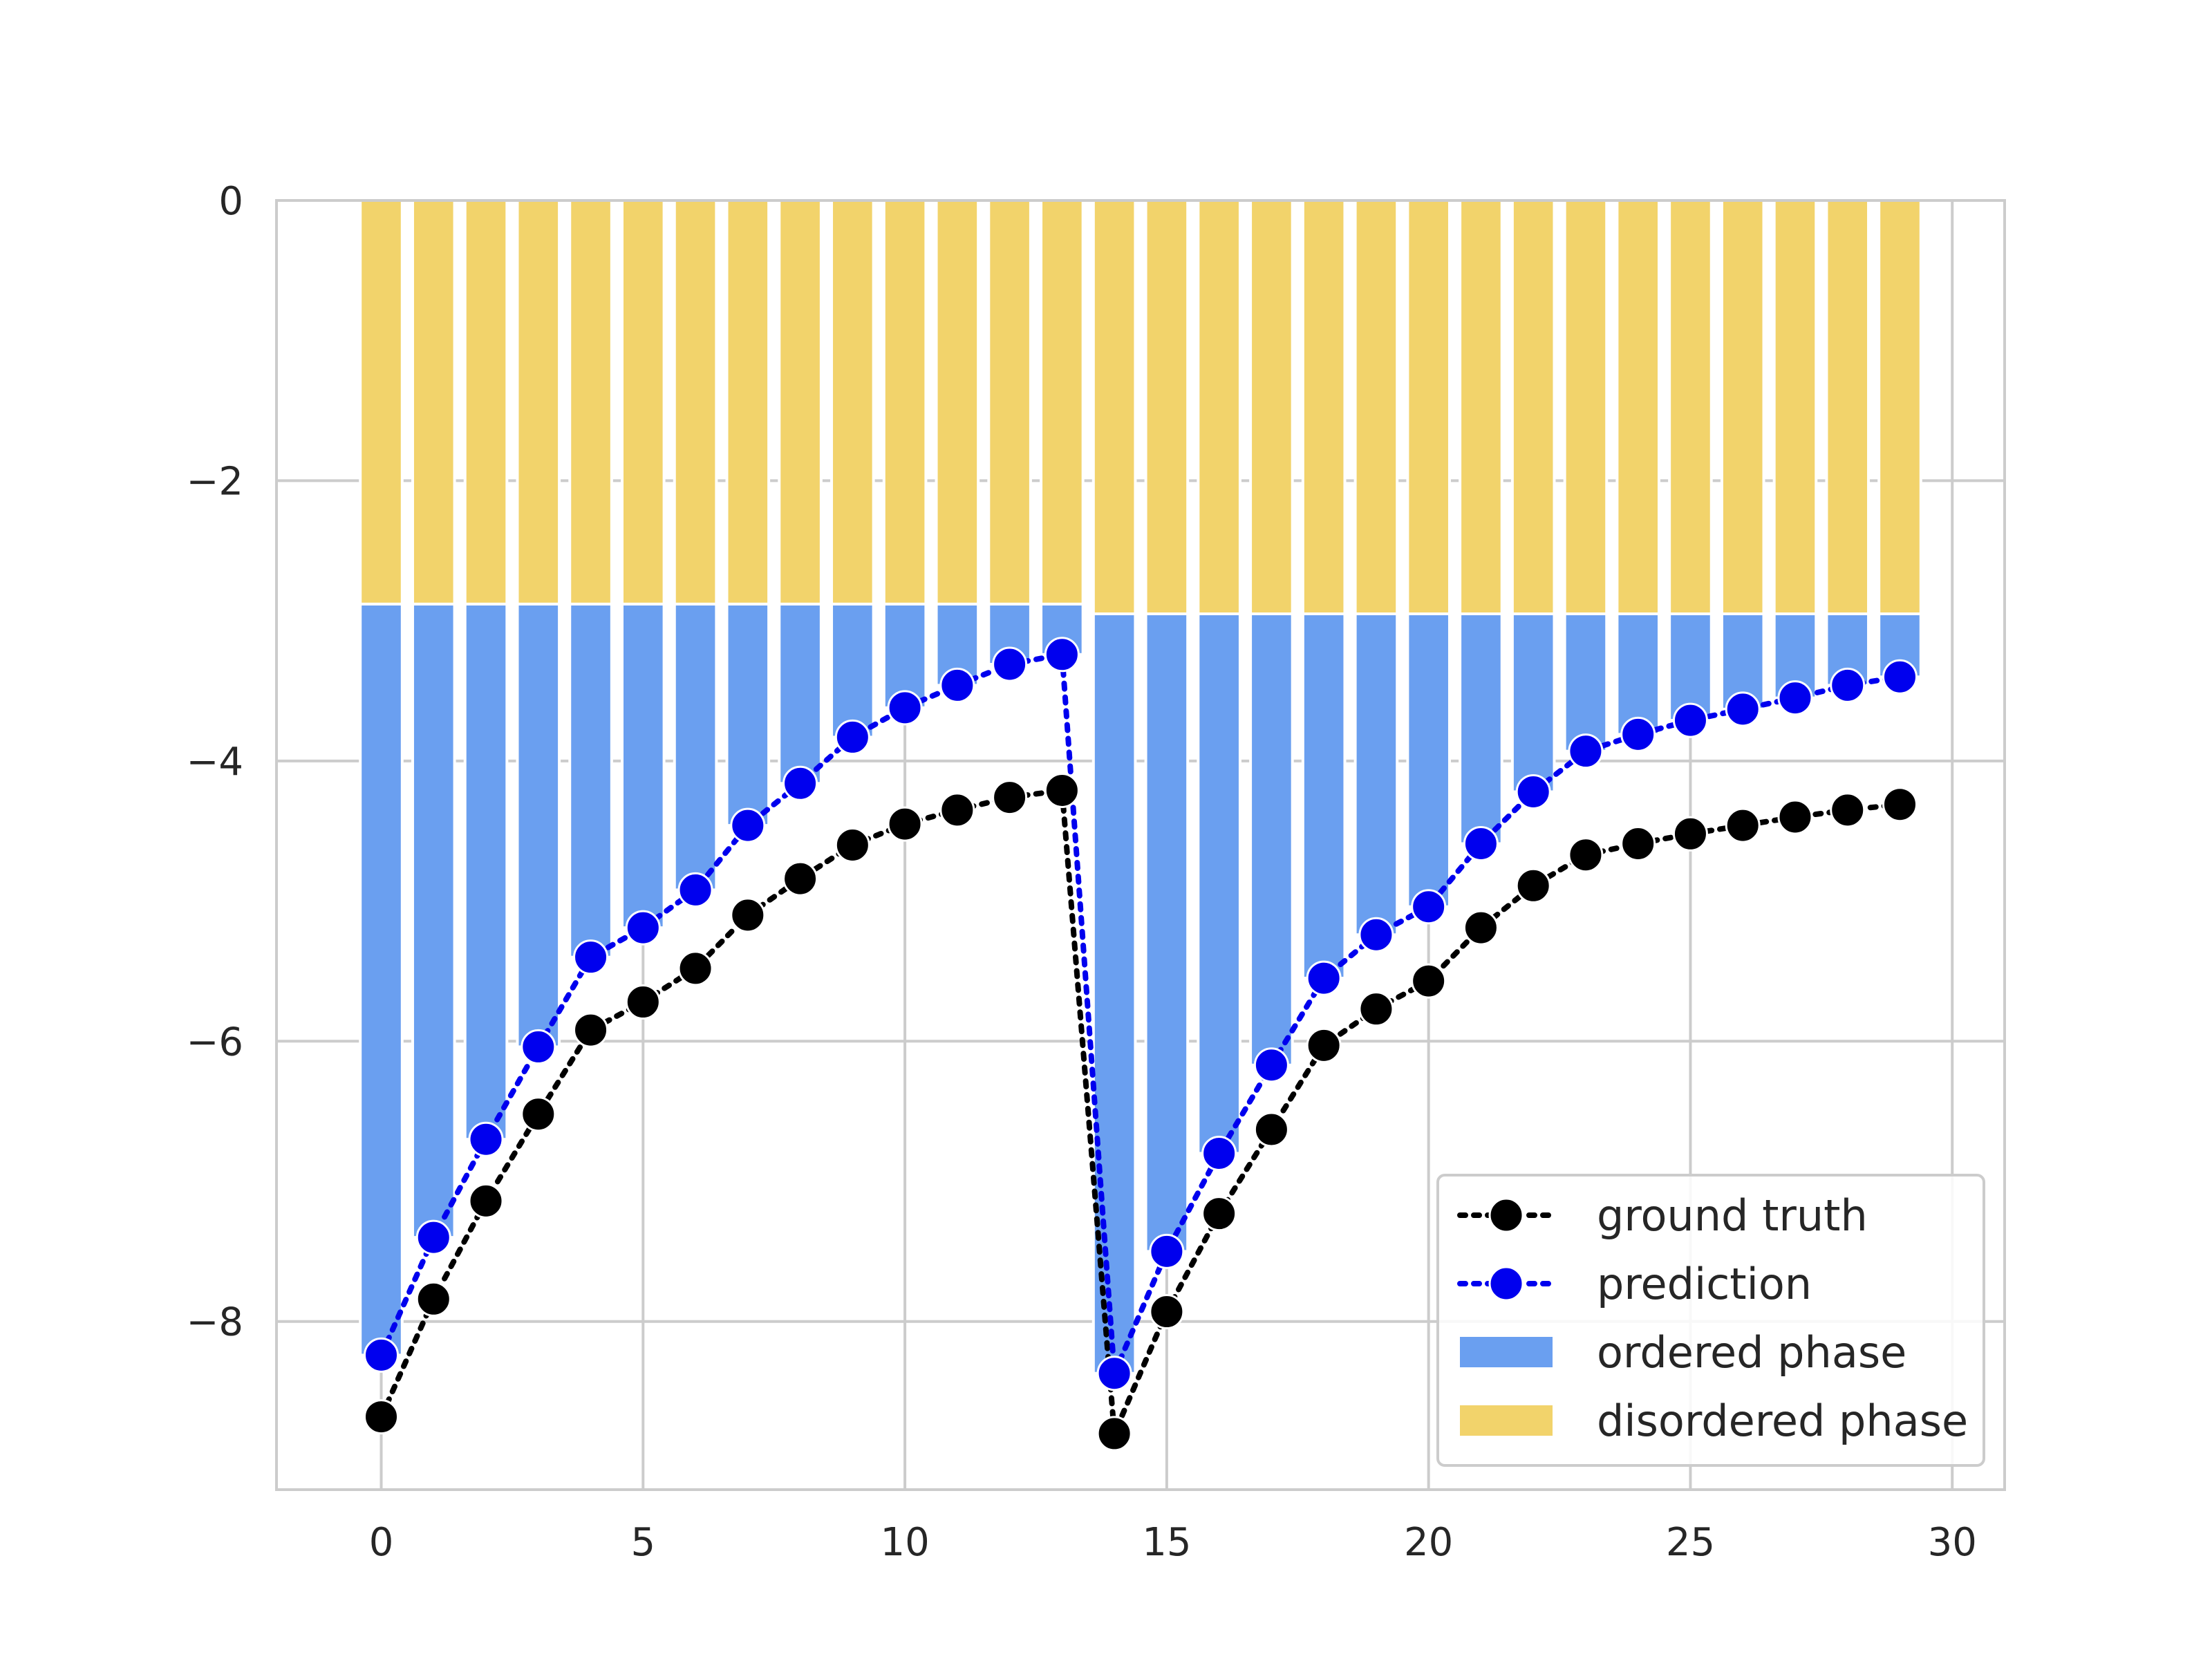 This screenshot has height=1659, width=2212. What do you see at coordinates (215, 1323) in the screenshot?
I see `y-tick-label: −8` at bounding box center [215, 1323].